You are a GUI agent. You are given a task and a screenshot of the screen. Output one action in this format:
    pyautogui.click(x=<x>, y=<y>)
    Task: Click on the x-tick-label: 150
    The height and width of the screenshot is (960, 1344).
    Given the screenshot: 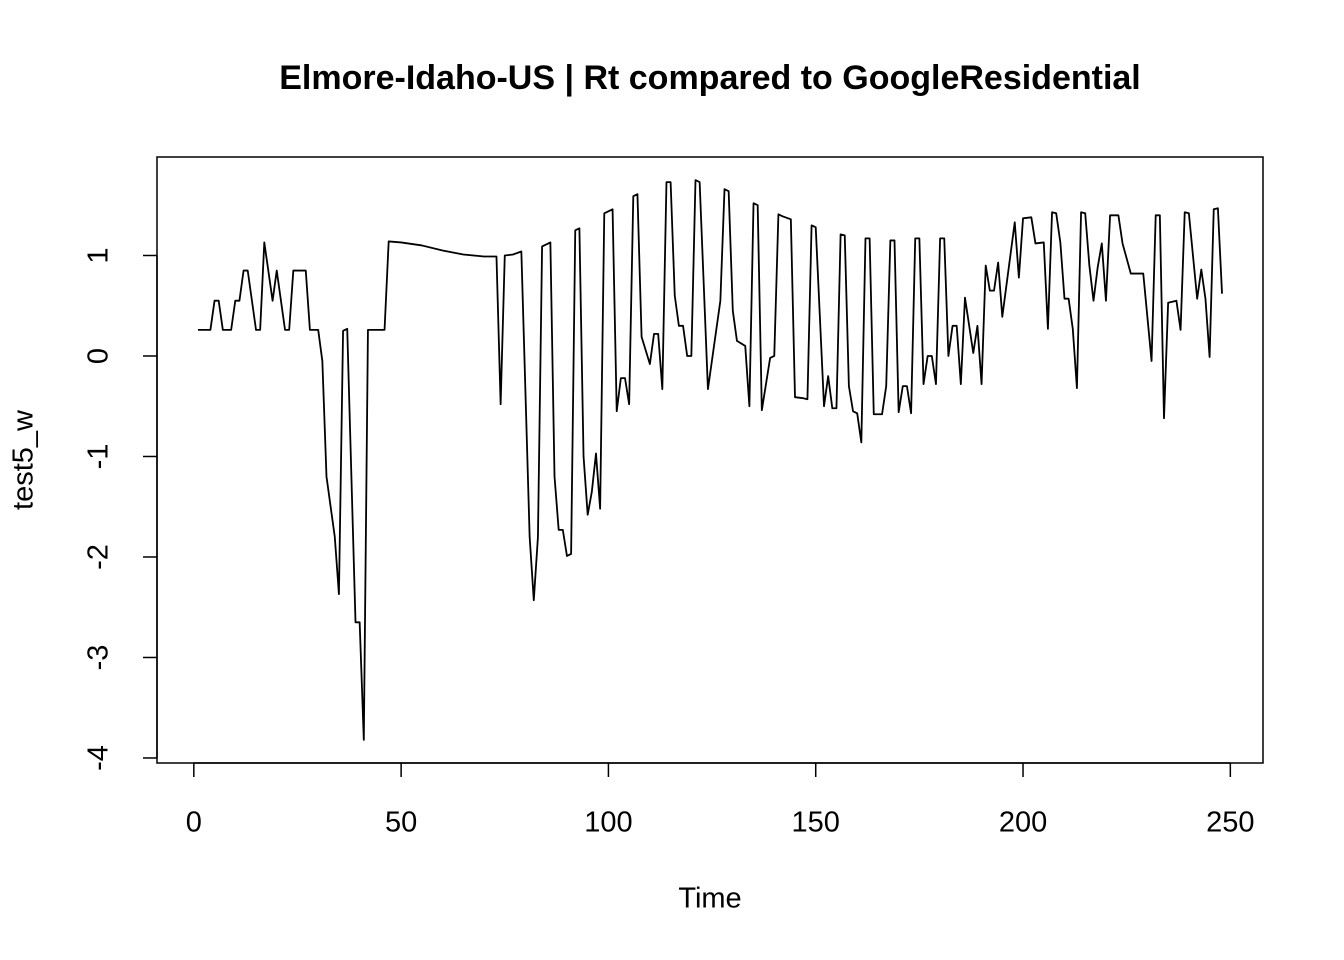 What is the action you would take?
    pyautogui.click(x=816, y=823)
    